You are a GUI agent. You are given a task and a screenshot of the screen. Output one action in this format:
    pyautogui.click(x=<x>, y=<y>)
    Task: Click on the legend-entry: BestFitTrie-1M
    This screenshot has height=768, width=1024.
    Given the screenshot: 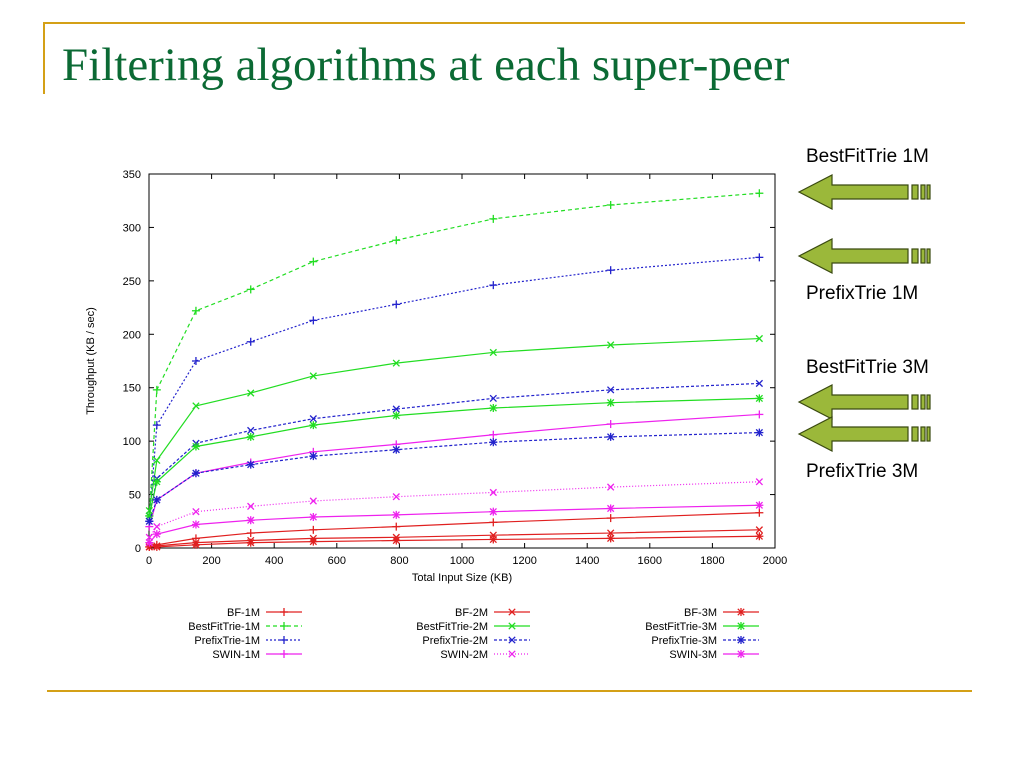 What is the action you would take?
    pyautogui.click(x=245, y=627)
    